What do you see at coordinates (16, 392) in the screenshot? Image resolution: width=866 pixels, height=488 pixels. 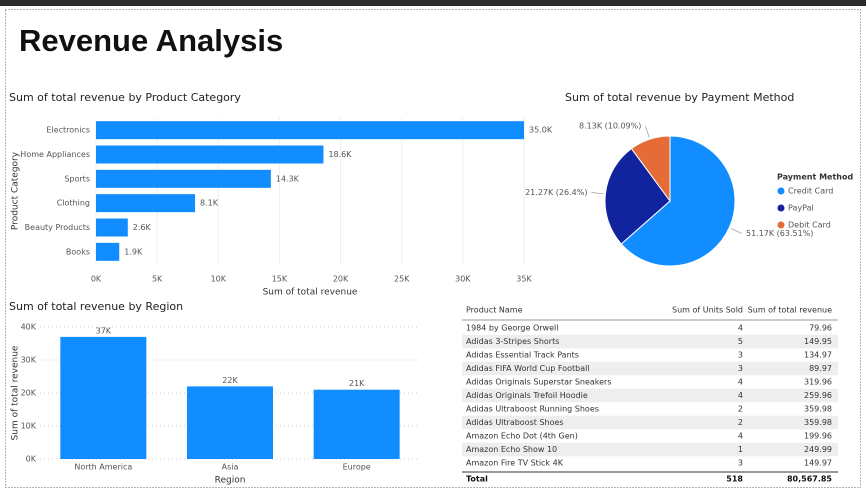 I see `y-axis-title: Sum of total revenue` at bounding box center [16, 392].